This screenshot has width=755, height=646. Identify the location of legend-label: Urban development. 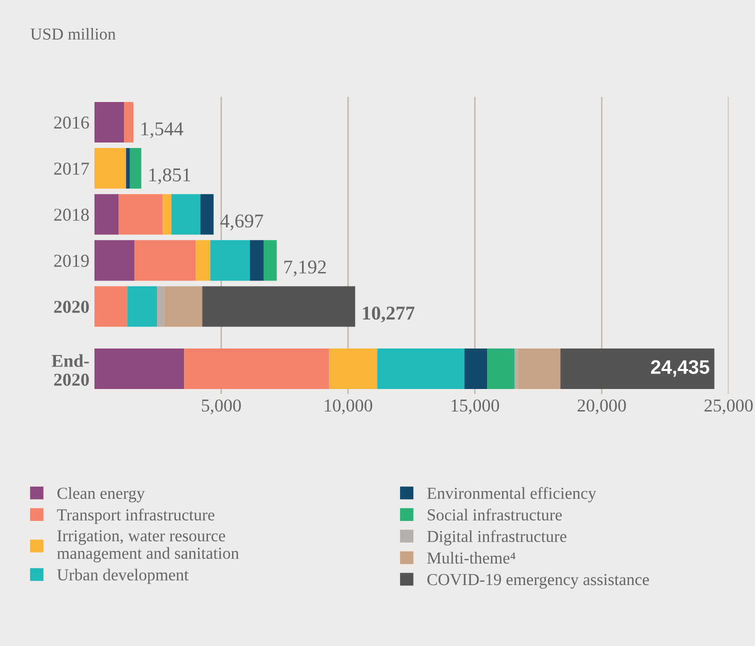
(123, 576).